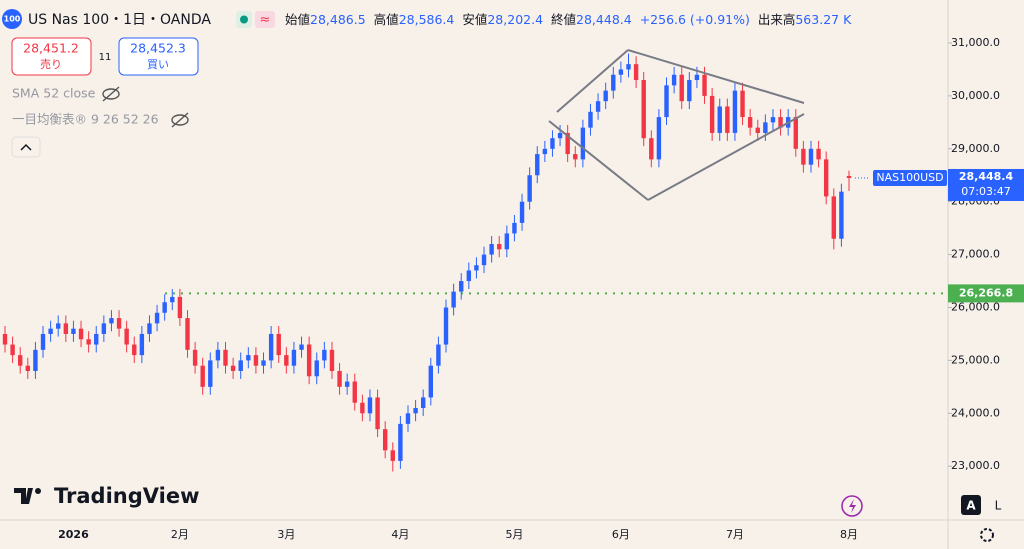 This screenshot has width=1024, height=549. I want to click on eye-slash, so click(111, 94).